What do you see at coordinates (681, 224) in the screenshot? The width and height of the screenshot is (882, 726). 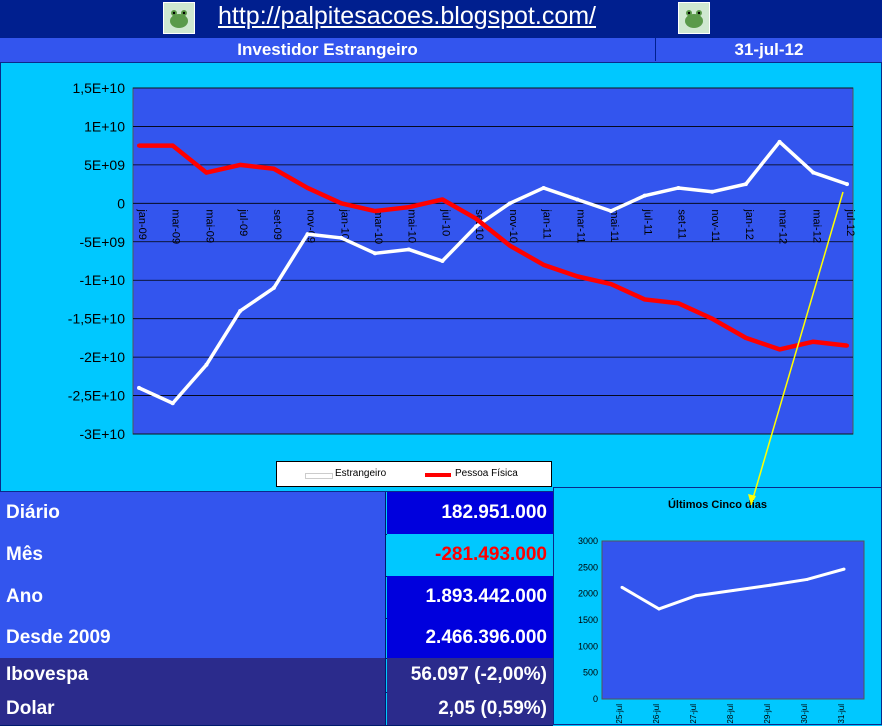 I see `x-tick-label: set-11` at bounding box center [681, 224].